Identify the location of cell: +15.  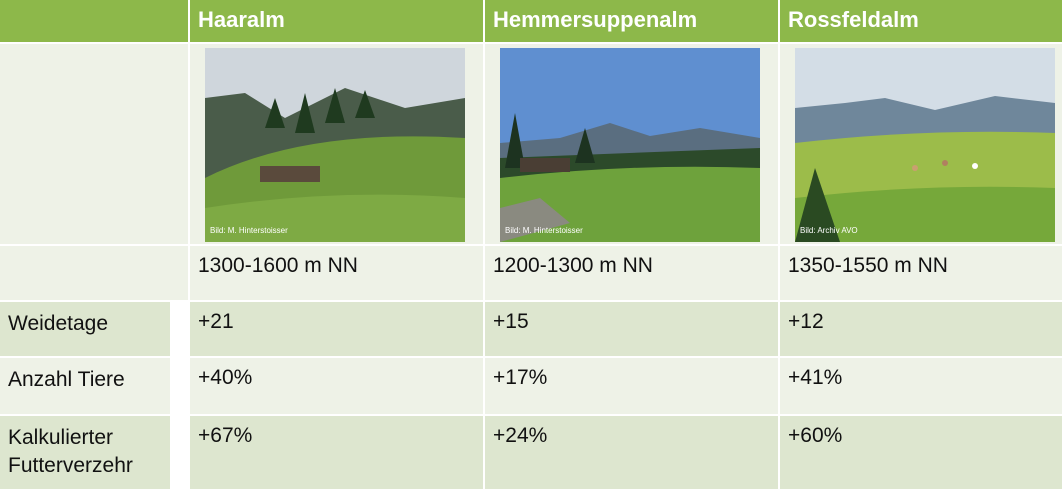
(631, 329).